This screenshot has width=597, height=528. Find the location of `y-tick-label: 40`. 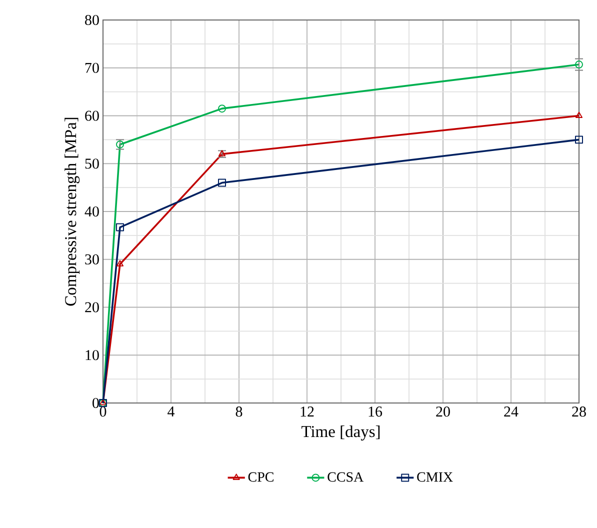

y-tick-label: 40 is located at coordinates (91, 211).